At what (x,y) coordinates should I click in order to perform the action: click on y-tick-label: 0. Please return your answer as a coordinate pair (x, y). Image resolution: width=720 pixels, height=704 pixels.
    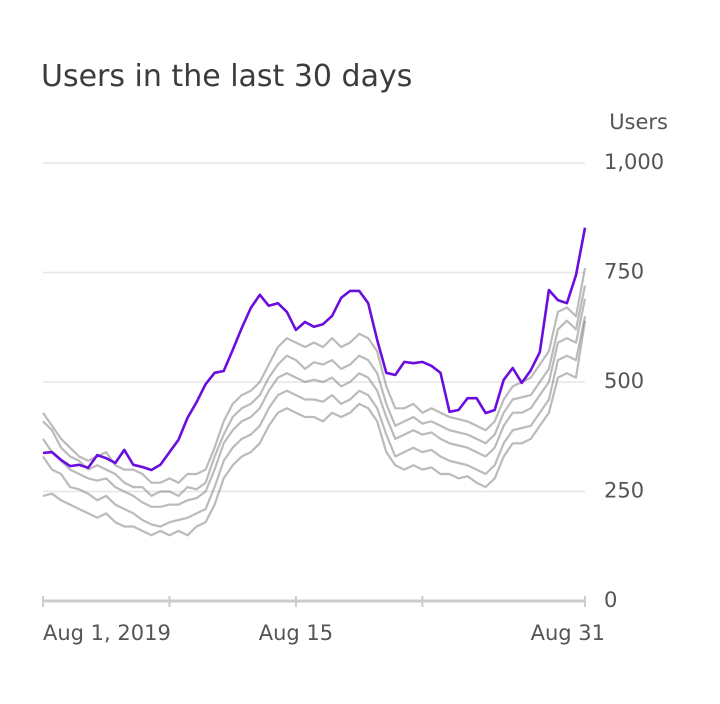
    Looking at the image, I should click on (610, 600).